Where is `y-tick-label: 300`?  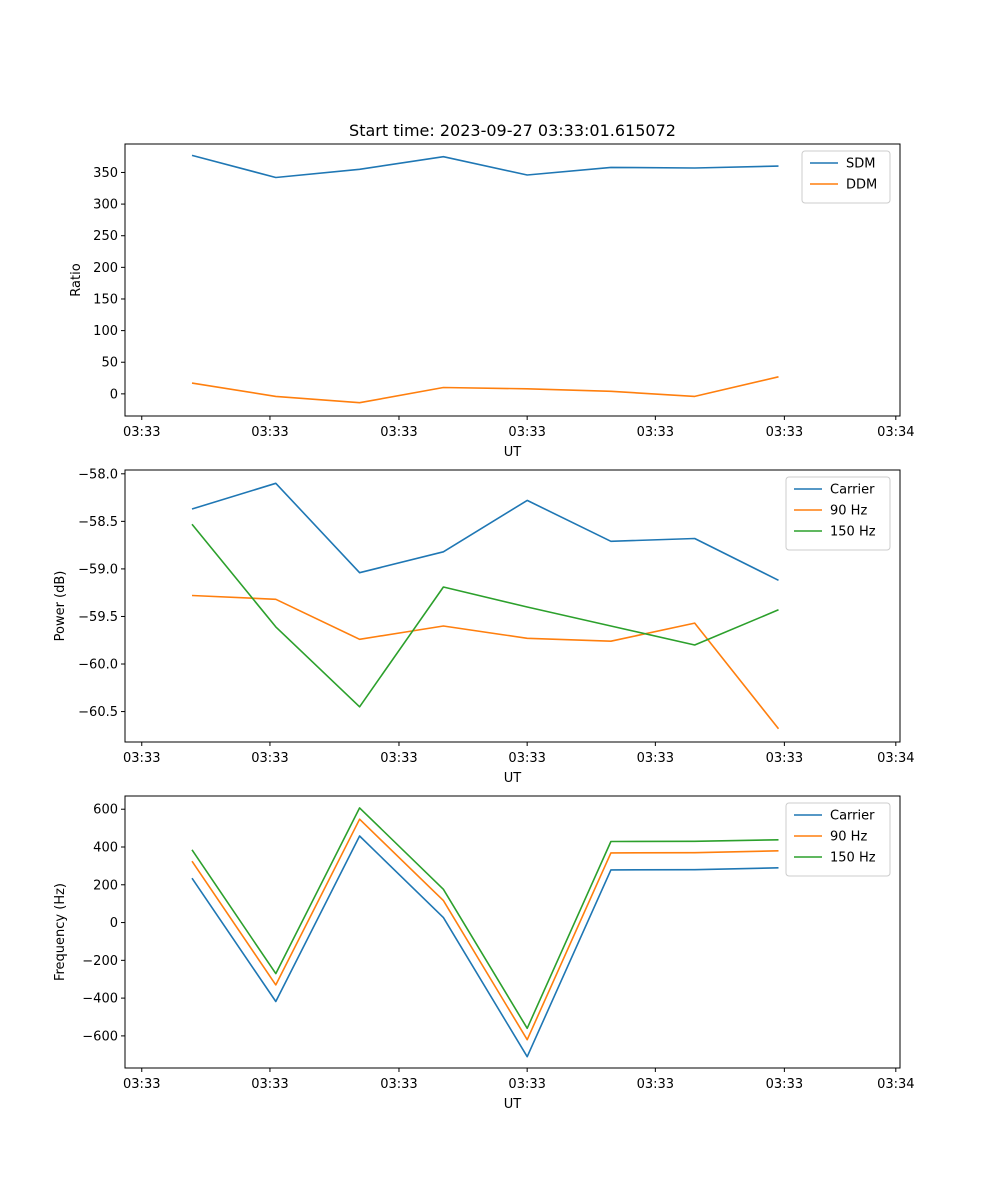 y-tick-label: 300 is located at coordinates (105, 205).